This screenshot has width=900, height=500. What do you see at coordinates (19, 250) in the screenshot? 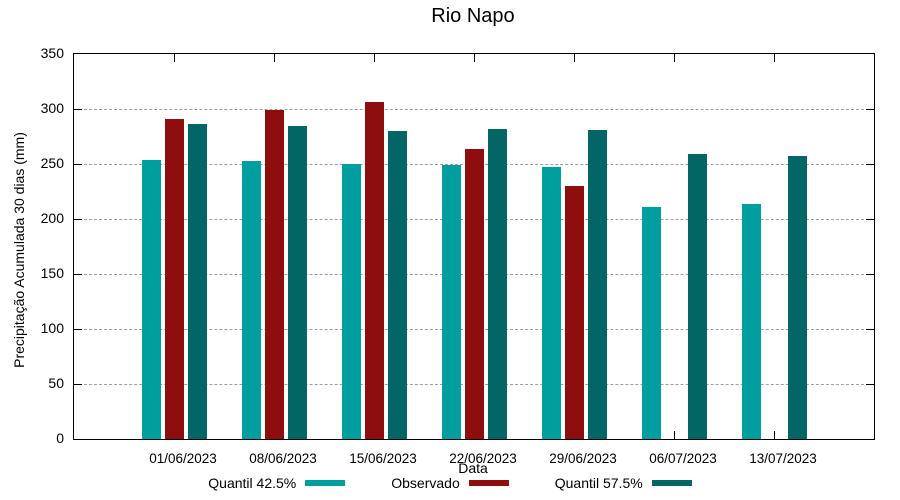
I see `y-axis-label: Precipitação Acumulada 30 dias (mm)` at bounding box center [19, 250].